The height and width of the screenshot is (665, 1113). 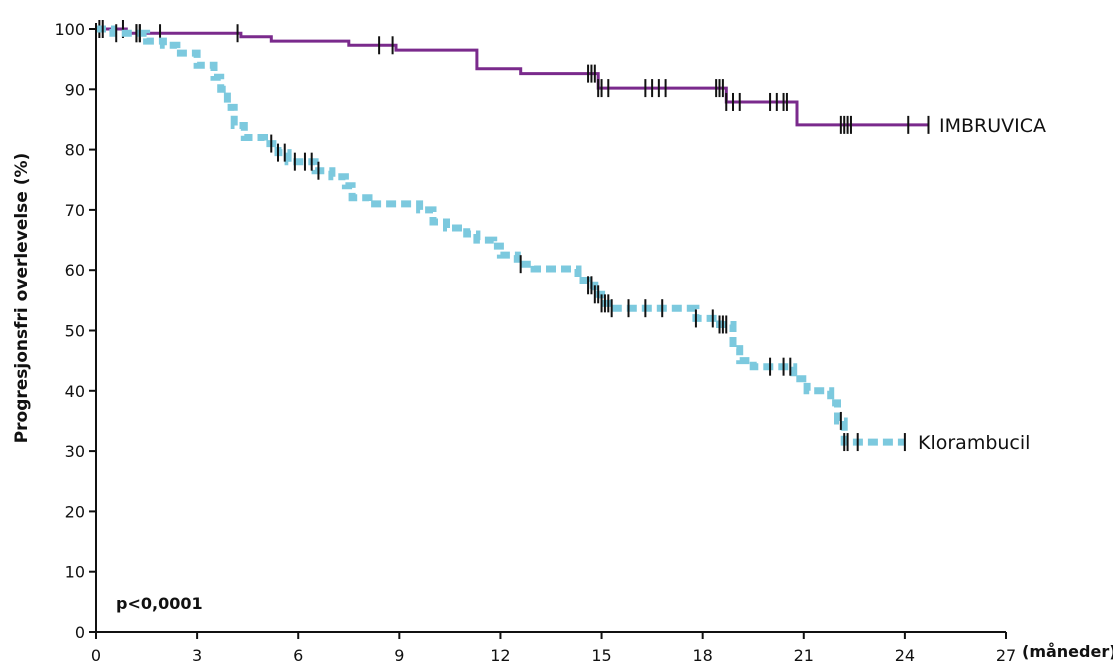 What do you see at coordinates (298, 655) in the screenshot?
I see `x-tick-label-6: 6` at bounding box center [298, 655].